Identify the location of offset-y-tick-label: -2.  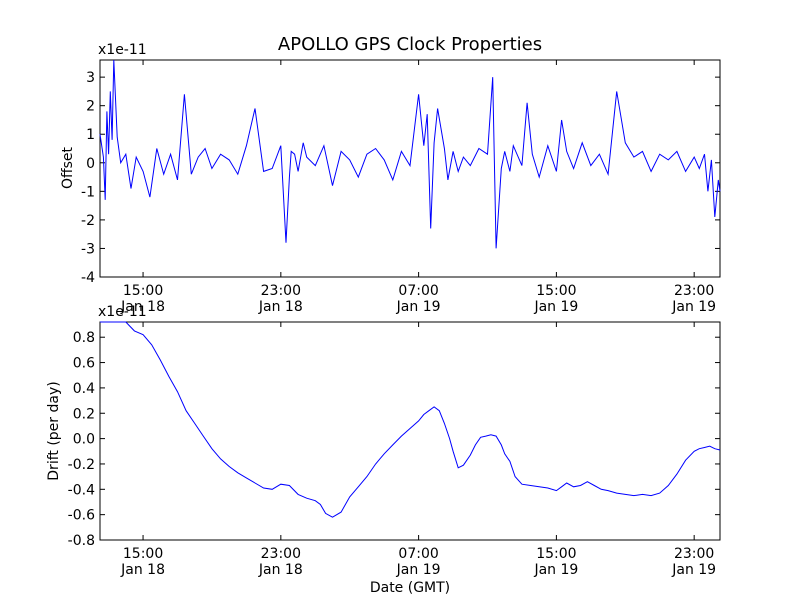
(88, 221).